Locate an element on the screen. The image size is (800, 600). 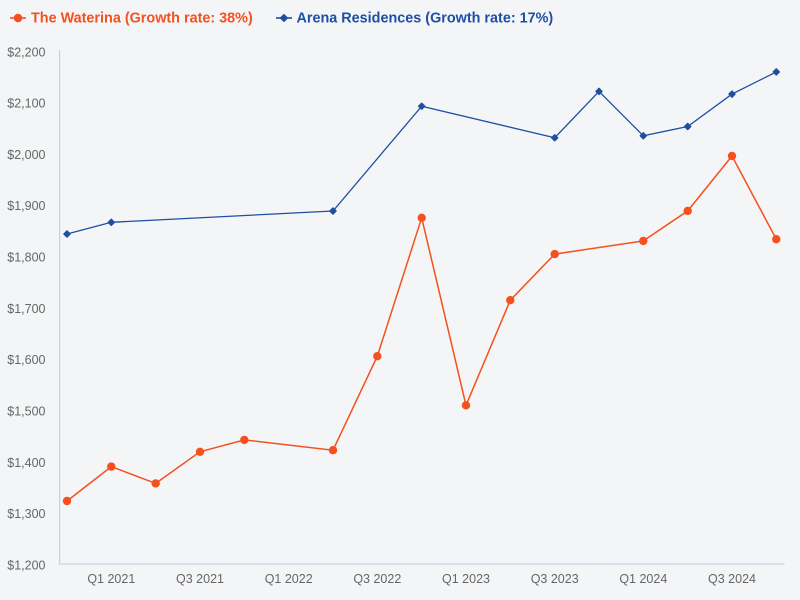
svg-text: $2,100 is located at coordinates (26, 104).